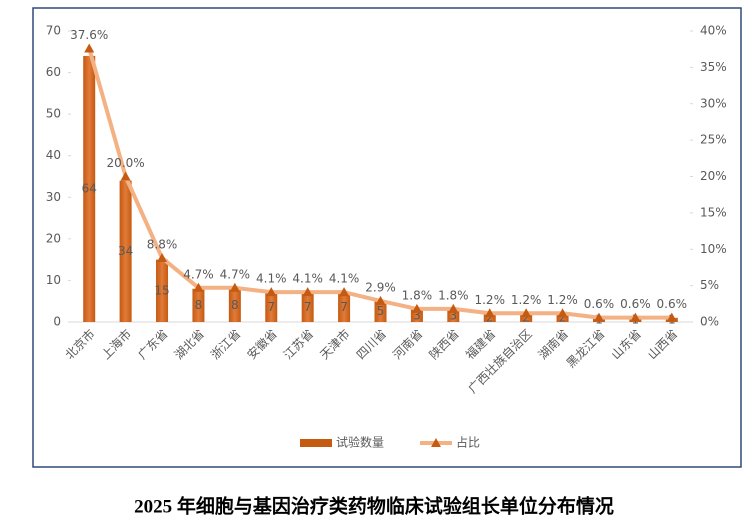  Describe the element at coordinates (713, 67) in the screenshot. I see `y2-tick-label: 35%` at that location.